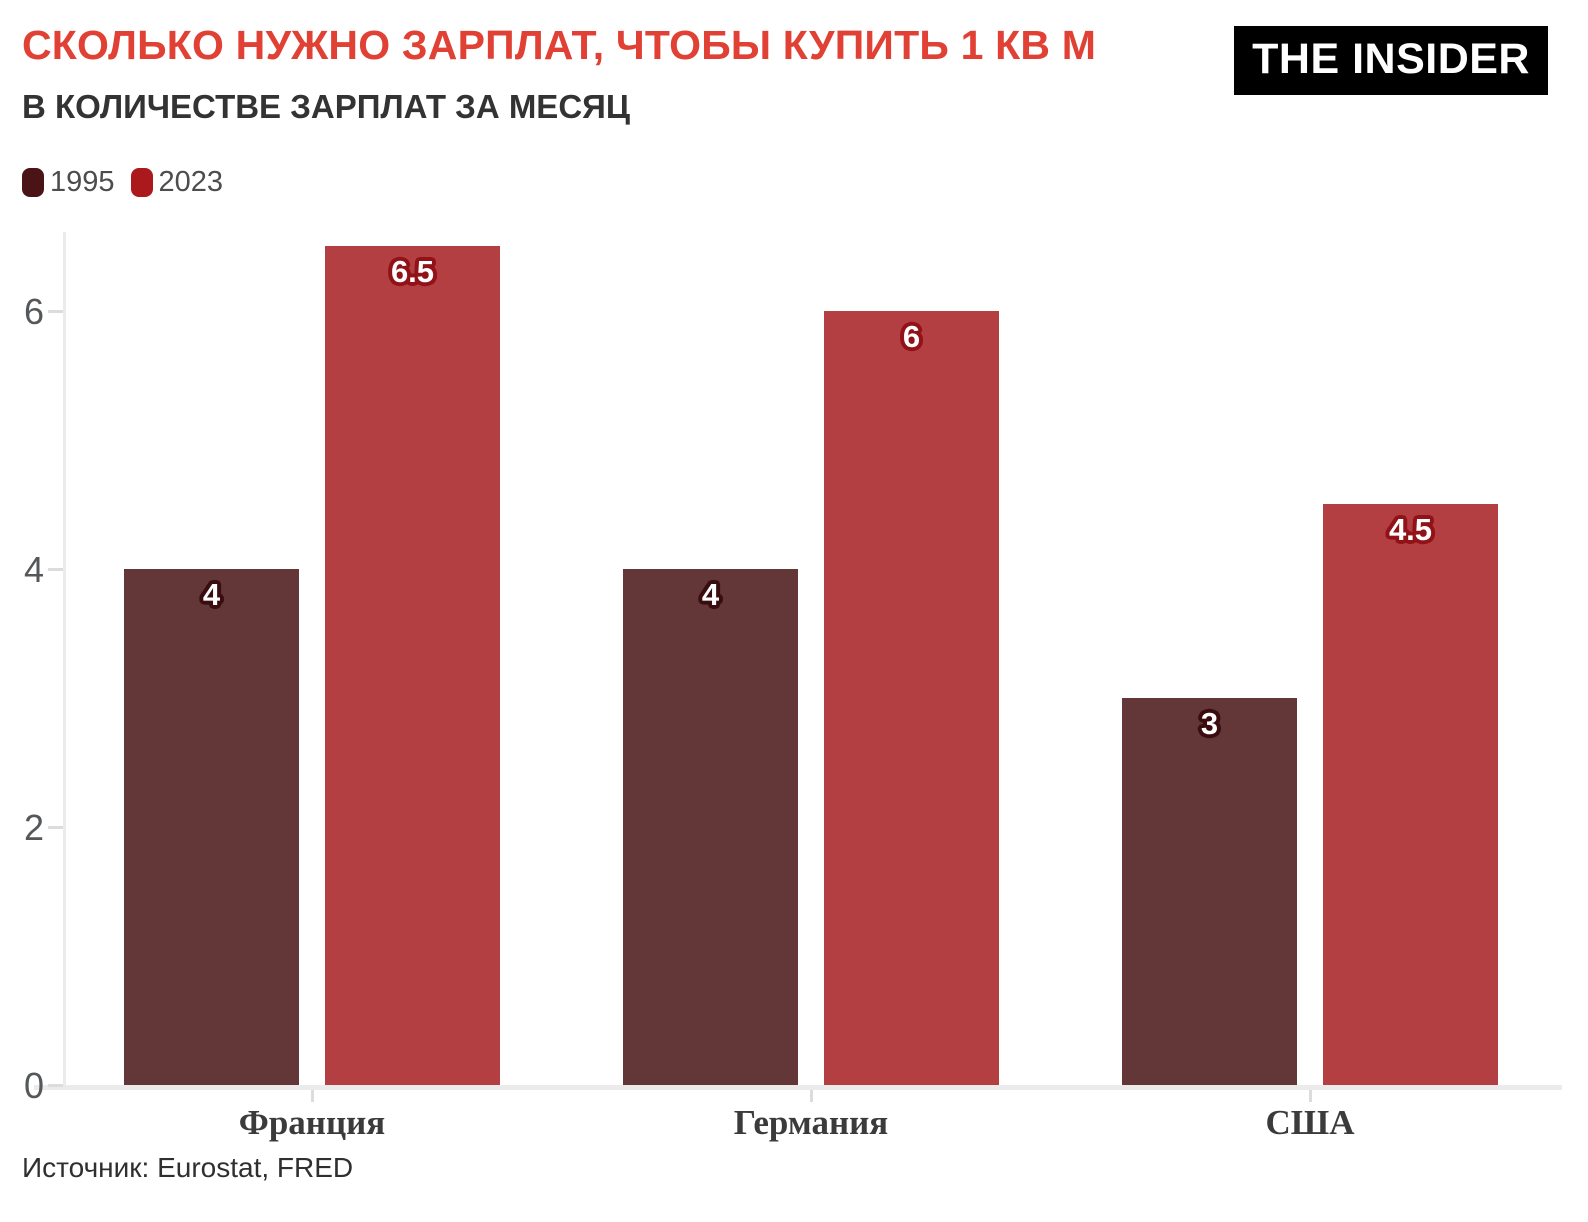 The image size is (1588, 1222). I want to click on bar-2023-США: 4.5, so click(1410, 794).